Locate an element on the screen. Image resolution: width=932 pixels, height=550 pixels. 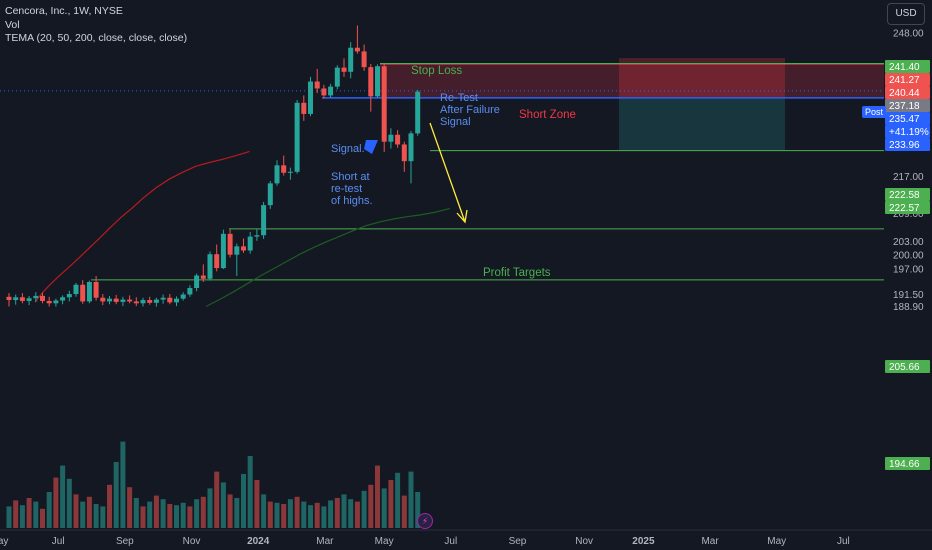
price-tag-label: 241.27 is located at coordinates (904, 80).